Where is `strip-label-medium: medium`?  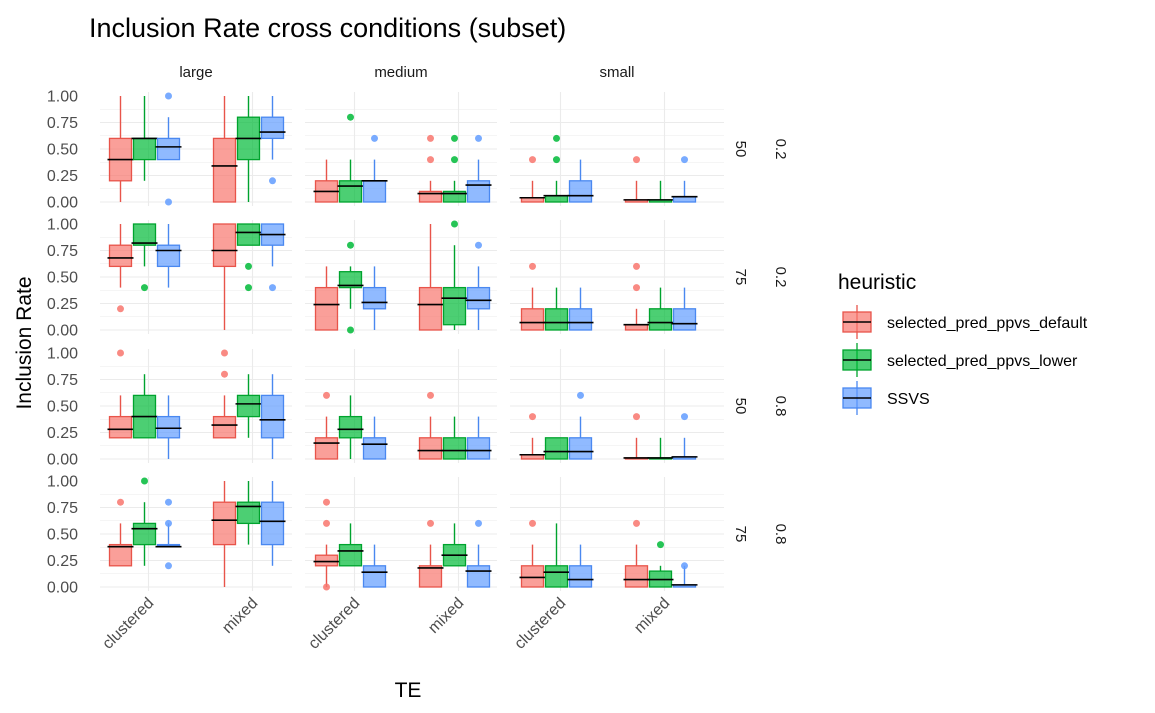 strip-label-medium: medium is located at coordinates (400, 72).